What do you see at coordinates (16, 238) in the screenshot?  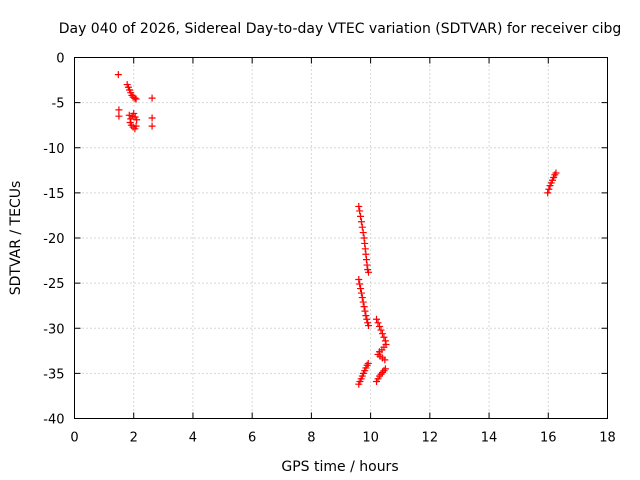 I see `y-axis-label: SDTVAR / TECUs` at bounding box center [16, 238].